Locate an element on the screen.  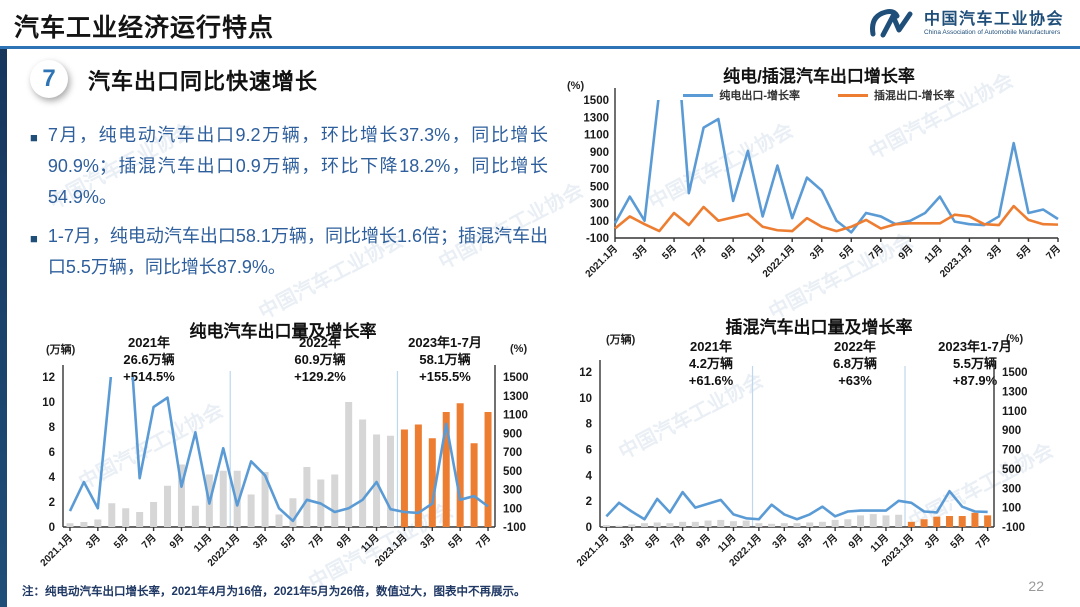
section-number-badge: 7 is located at coordinates (49, 79).